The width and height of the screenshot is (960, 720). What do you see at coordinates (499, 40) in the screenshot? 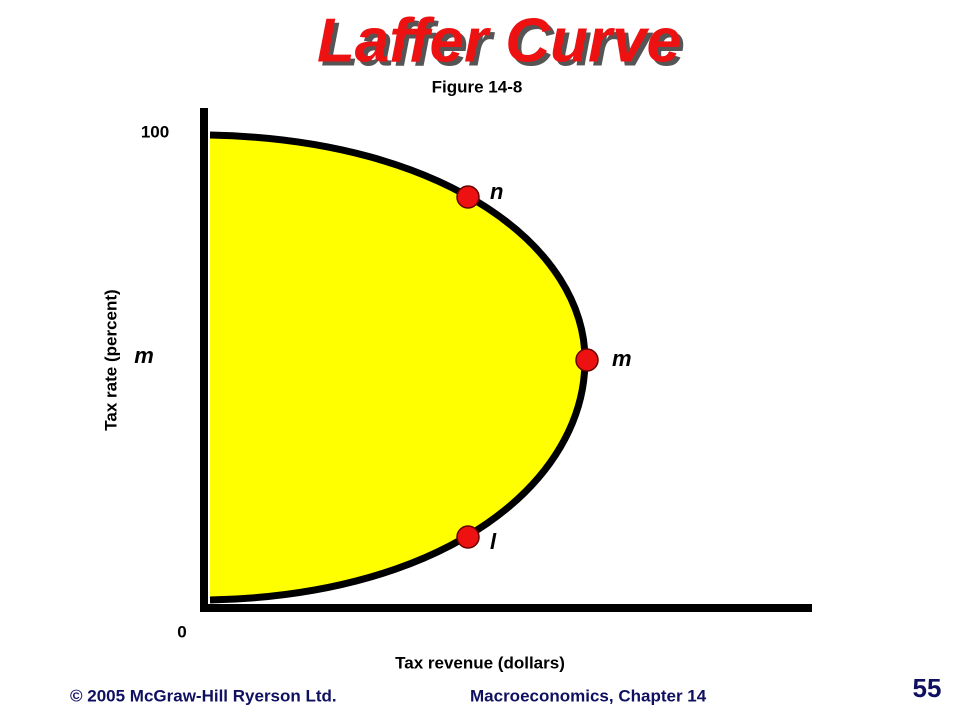
I see `title: Laffer Curve` at bounding box center [499, 40].